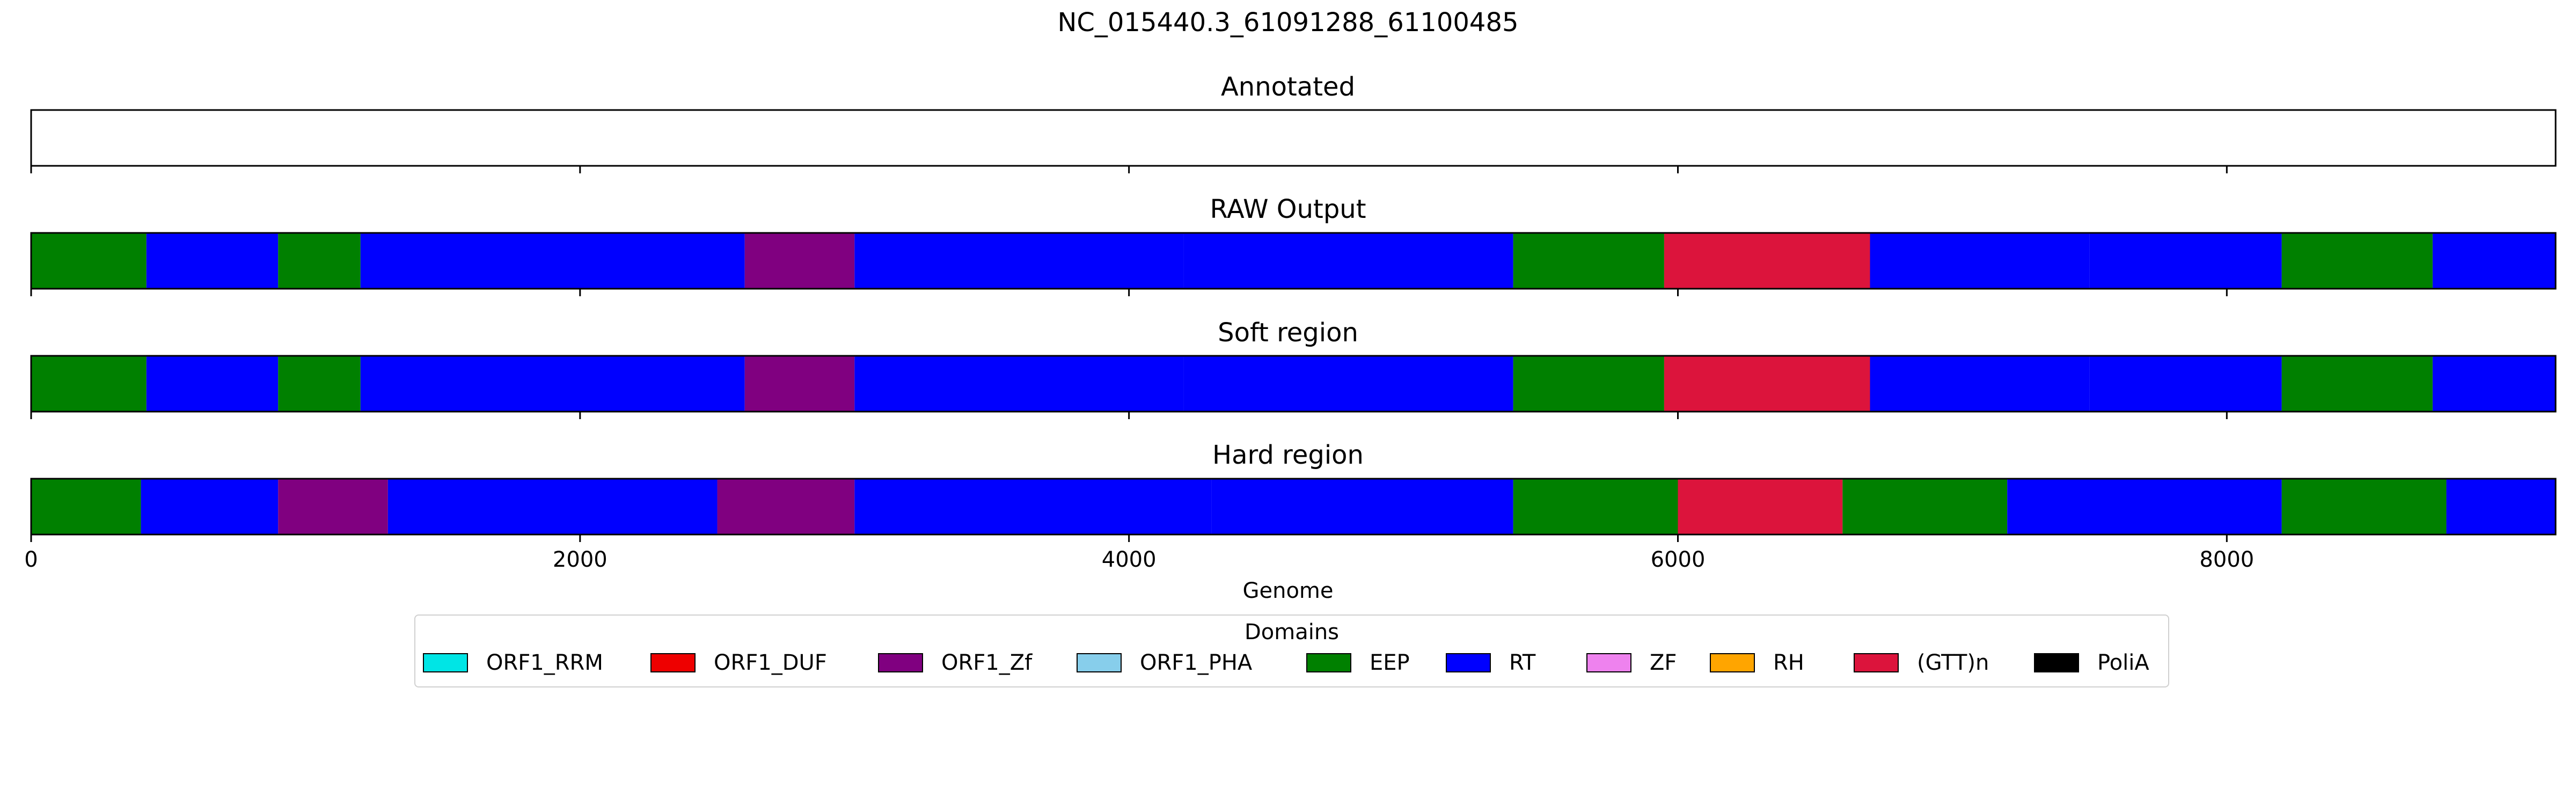 This screenshot has width=2576, height=805. Describe the element at coordinates (2091, 663) in the screenshot. I see `legend-item: PoliA` at that location.